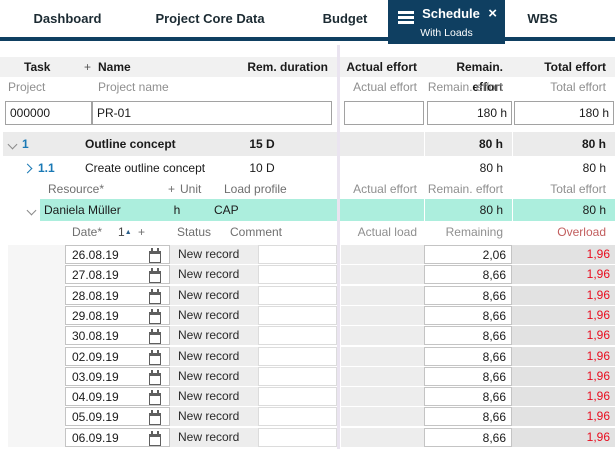 The height and width of the screenshot is (449, 615). I want to click on date-cell: 02.09.19, so click(117, 356).